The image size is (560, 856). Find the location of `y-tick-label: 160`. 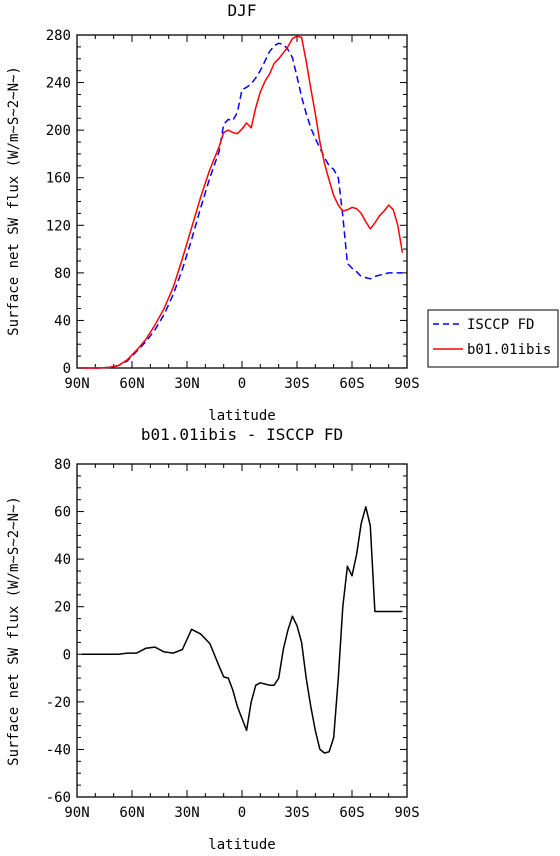

y-tick-label: 160 is located at coordinates (58, 179).